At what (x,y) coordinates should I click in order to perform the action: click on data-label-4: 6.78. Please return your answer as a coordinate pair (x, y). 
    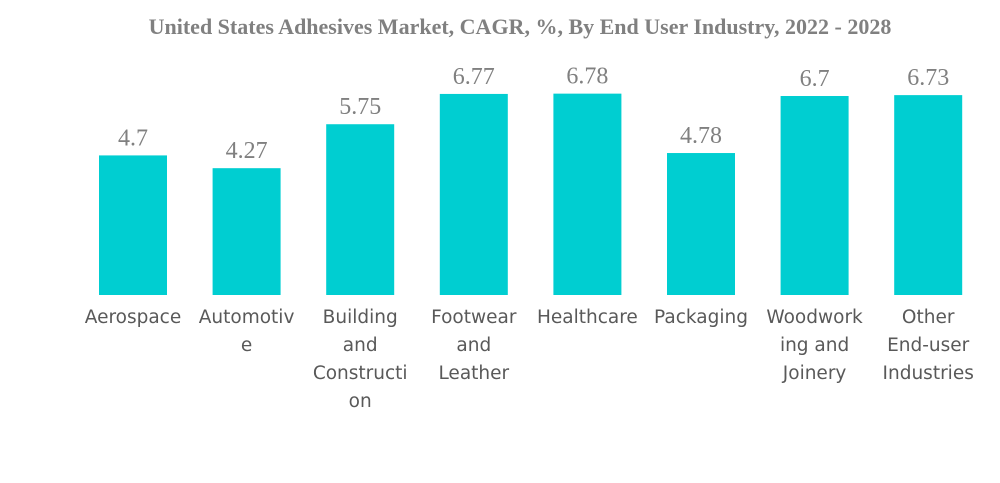
    Looking at the image, I should click on (587, 77).